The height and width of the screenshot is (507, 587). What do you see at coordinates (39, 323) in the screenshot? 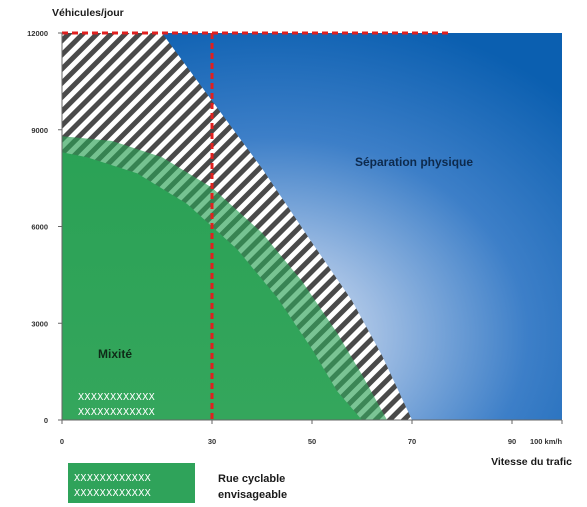
I see `y-tick-label: 3000` at bounding box center [39, 323].